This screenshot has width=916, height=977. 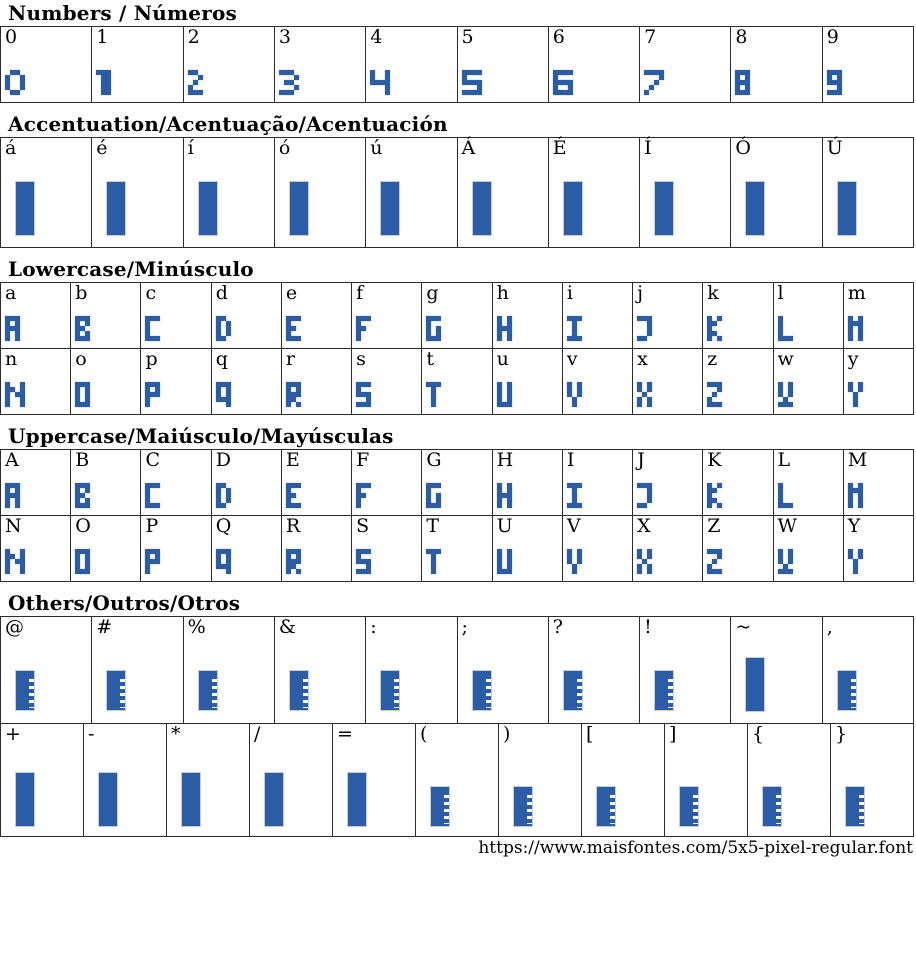 I want to click on glyph-cell: 1, so click(x=137, y=64).